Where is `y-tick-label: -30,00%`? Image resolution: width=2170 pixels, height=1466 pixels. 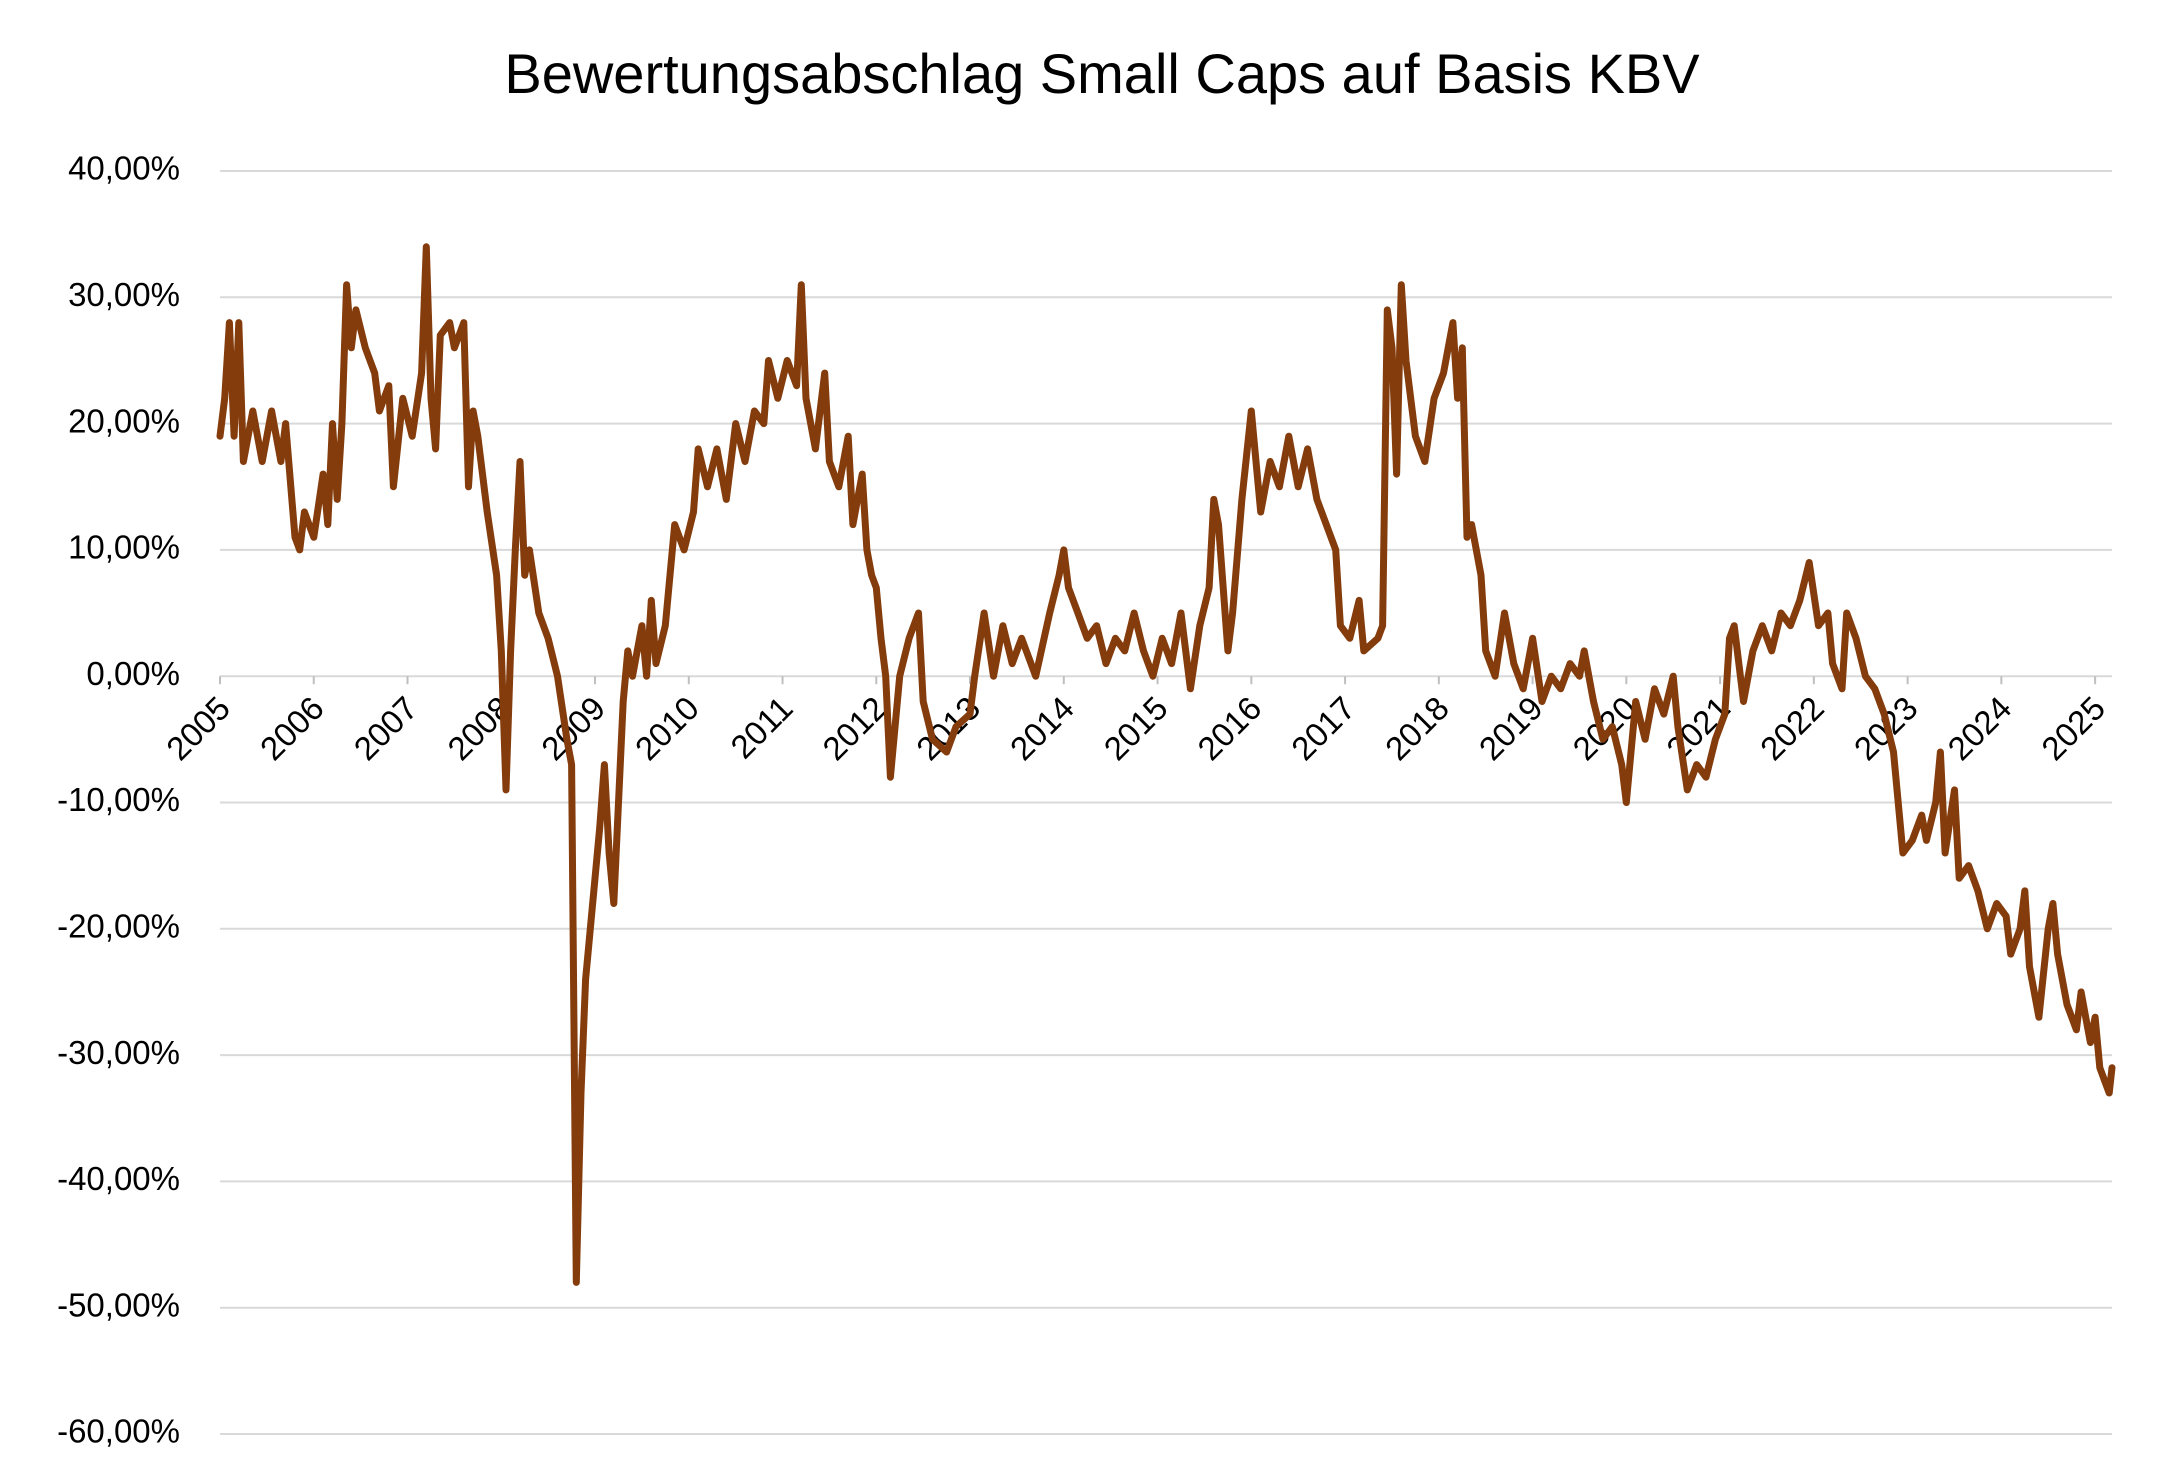
y-tick-label: -30,00% is located at coordinates (118, 1052).